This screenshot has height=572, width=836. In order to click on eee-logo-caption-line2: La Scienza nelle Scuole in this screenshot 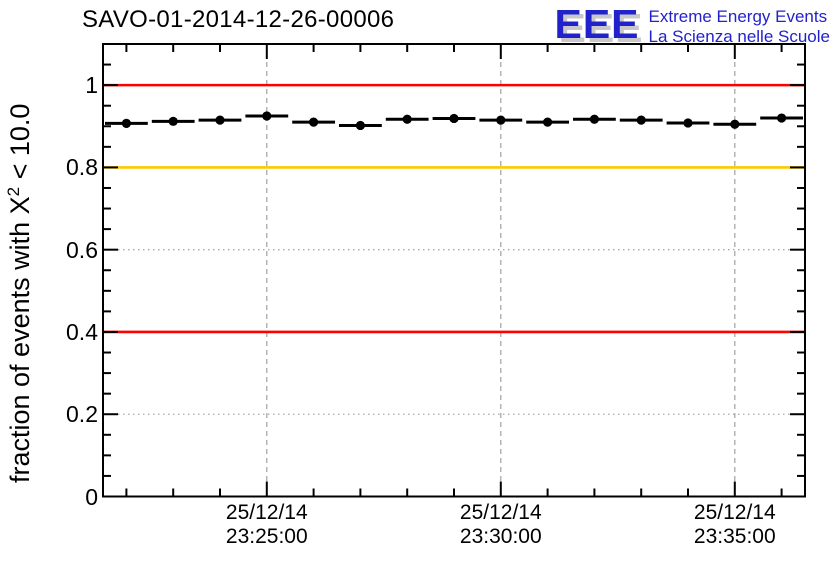, I will do `click(739, 36)`.